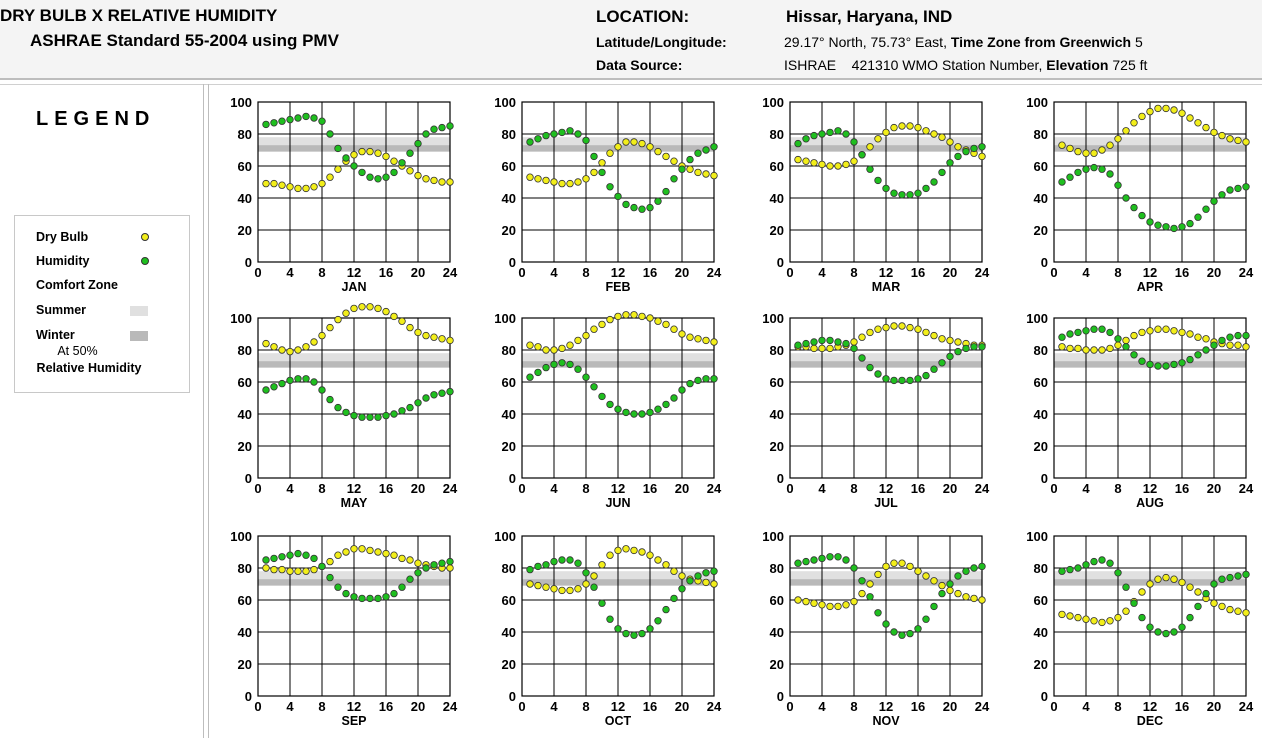 Image resolution: width=1262 pixels, height=738 pixels. What do you see at coordinates (631, 79) in the screenshot?
I see `header-divider` at bounding box center [631, 79].